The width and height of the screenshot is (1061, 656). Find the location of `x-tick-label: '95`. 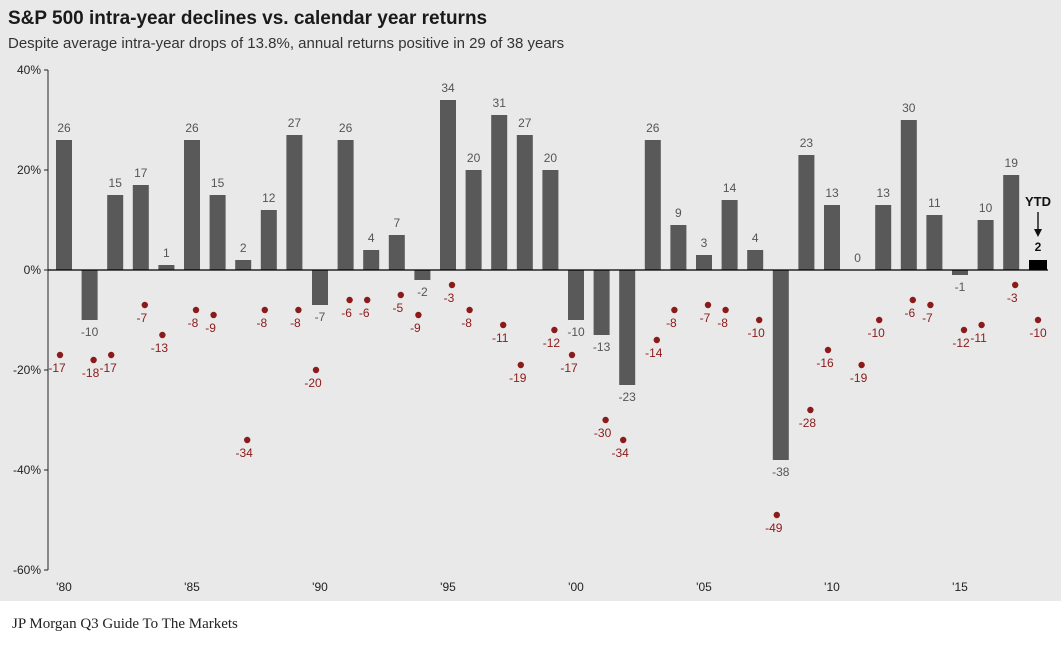

x-tick-label: '95 is located at coordinates (448, 587).